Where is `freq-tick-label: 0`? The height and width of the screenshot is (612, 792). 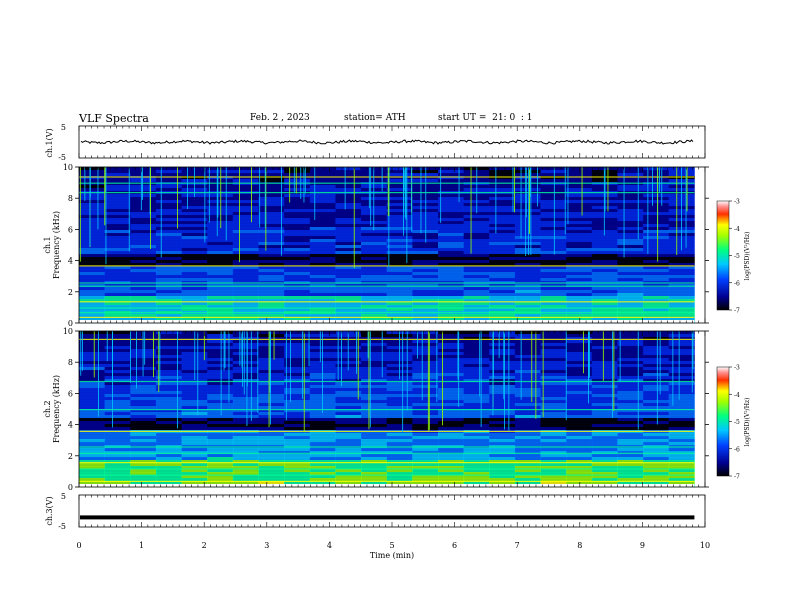 freq-tick-label: 0 is located at coordinates (70, 487).